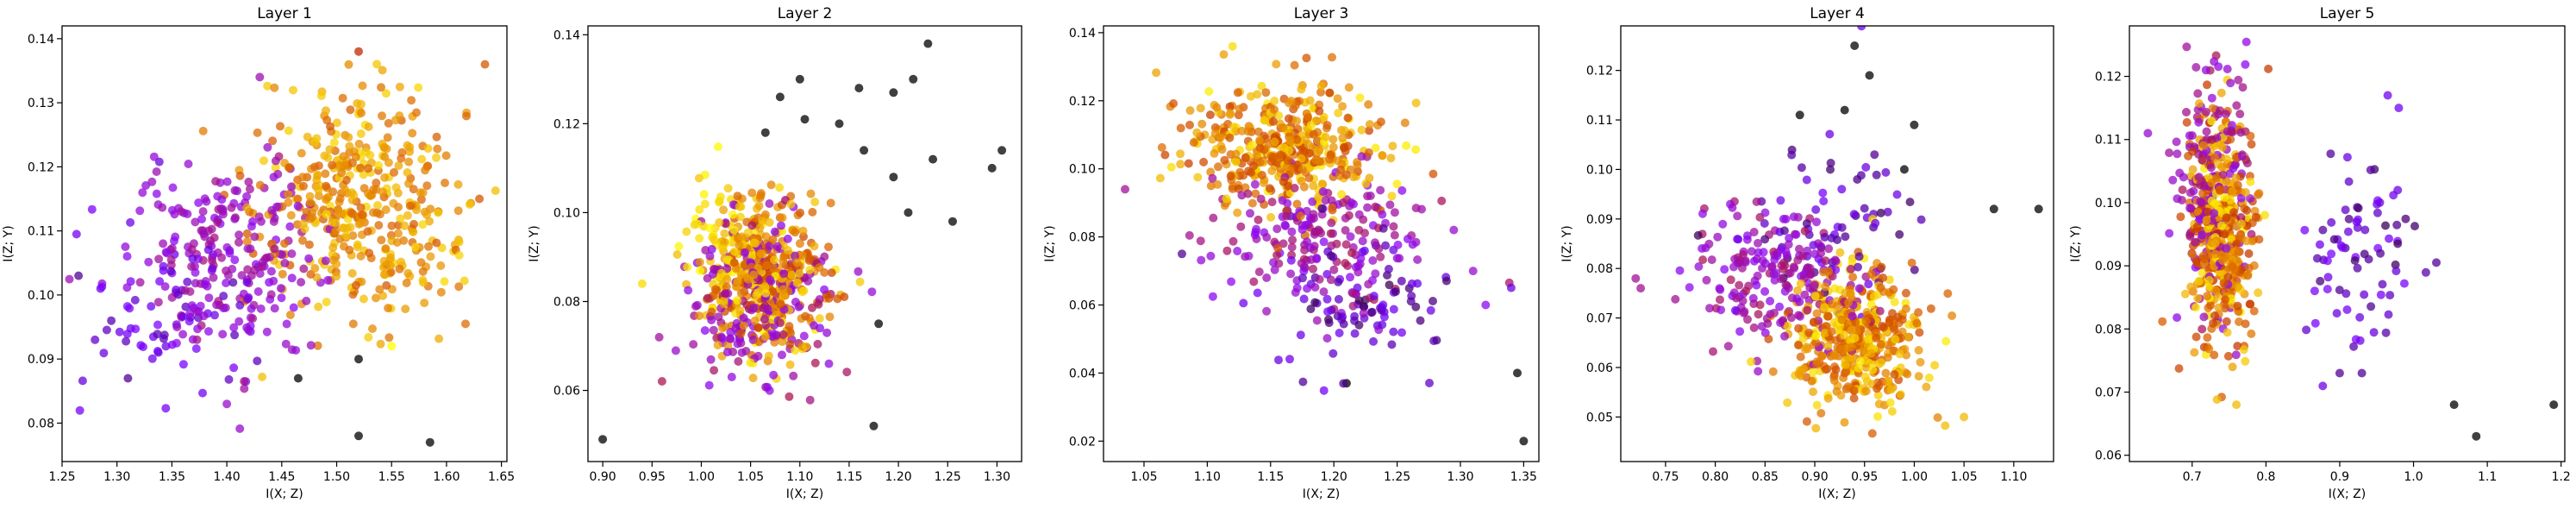 The width and height of the screenshot is (2576, 509). Describe the element at coordinates (336, 477) in the screenshot. I see `x-tick-label: 1.50` at that location.